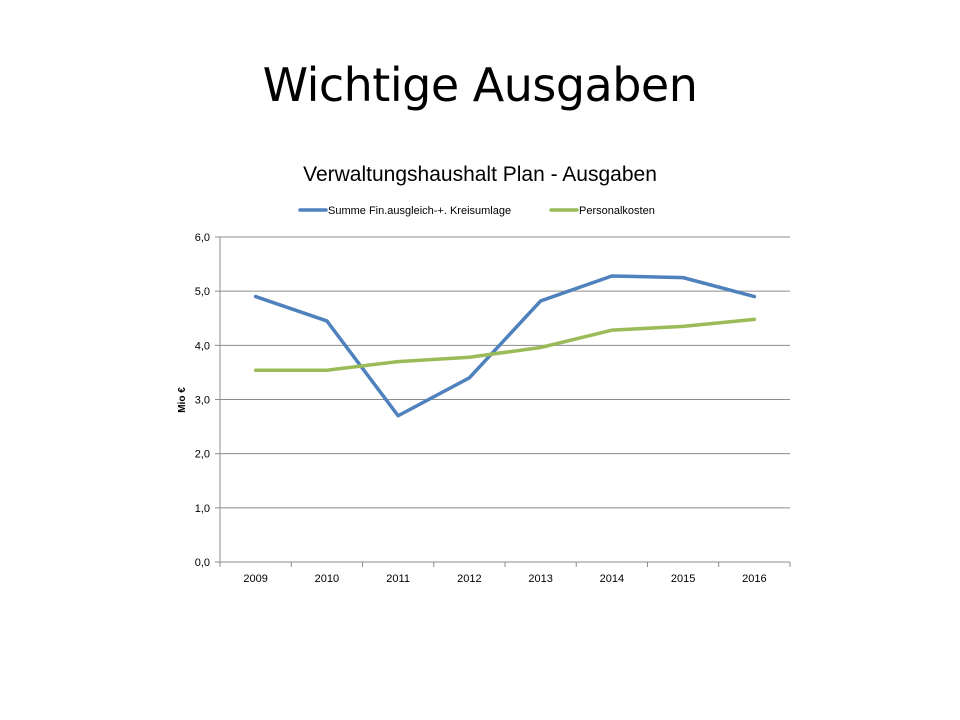  Describe the element at coordinates (327, 579) in the screenshot. I see `x-tick-label: 2010` at that location.